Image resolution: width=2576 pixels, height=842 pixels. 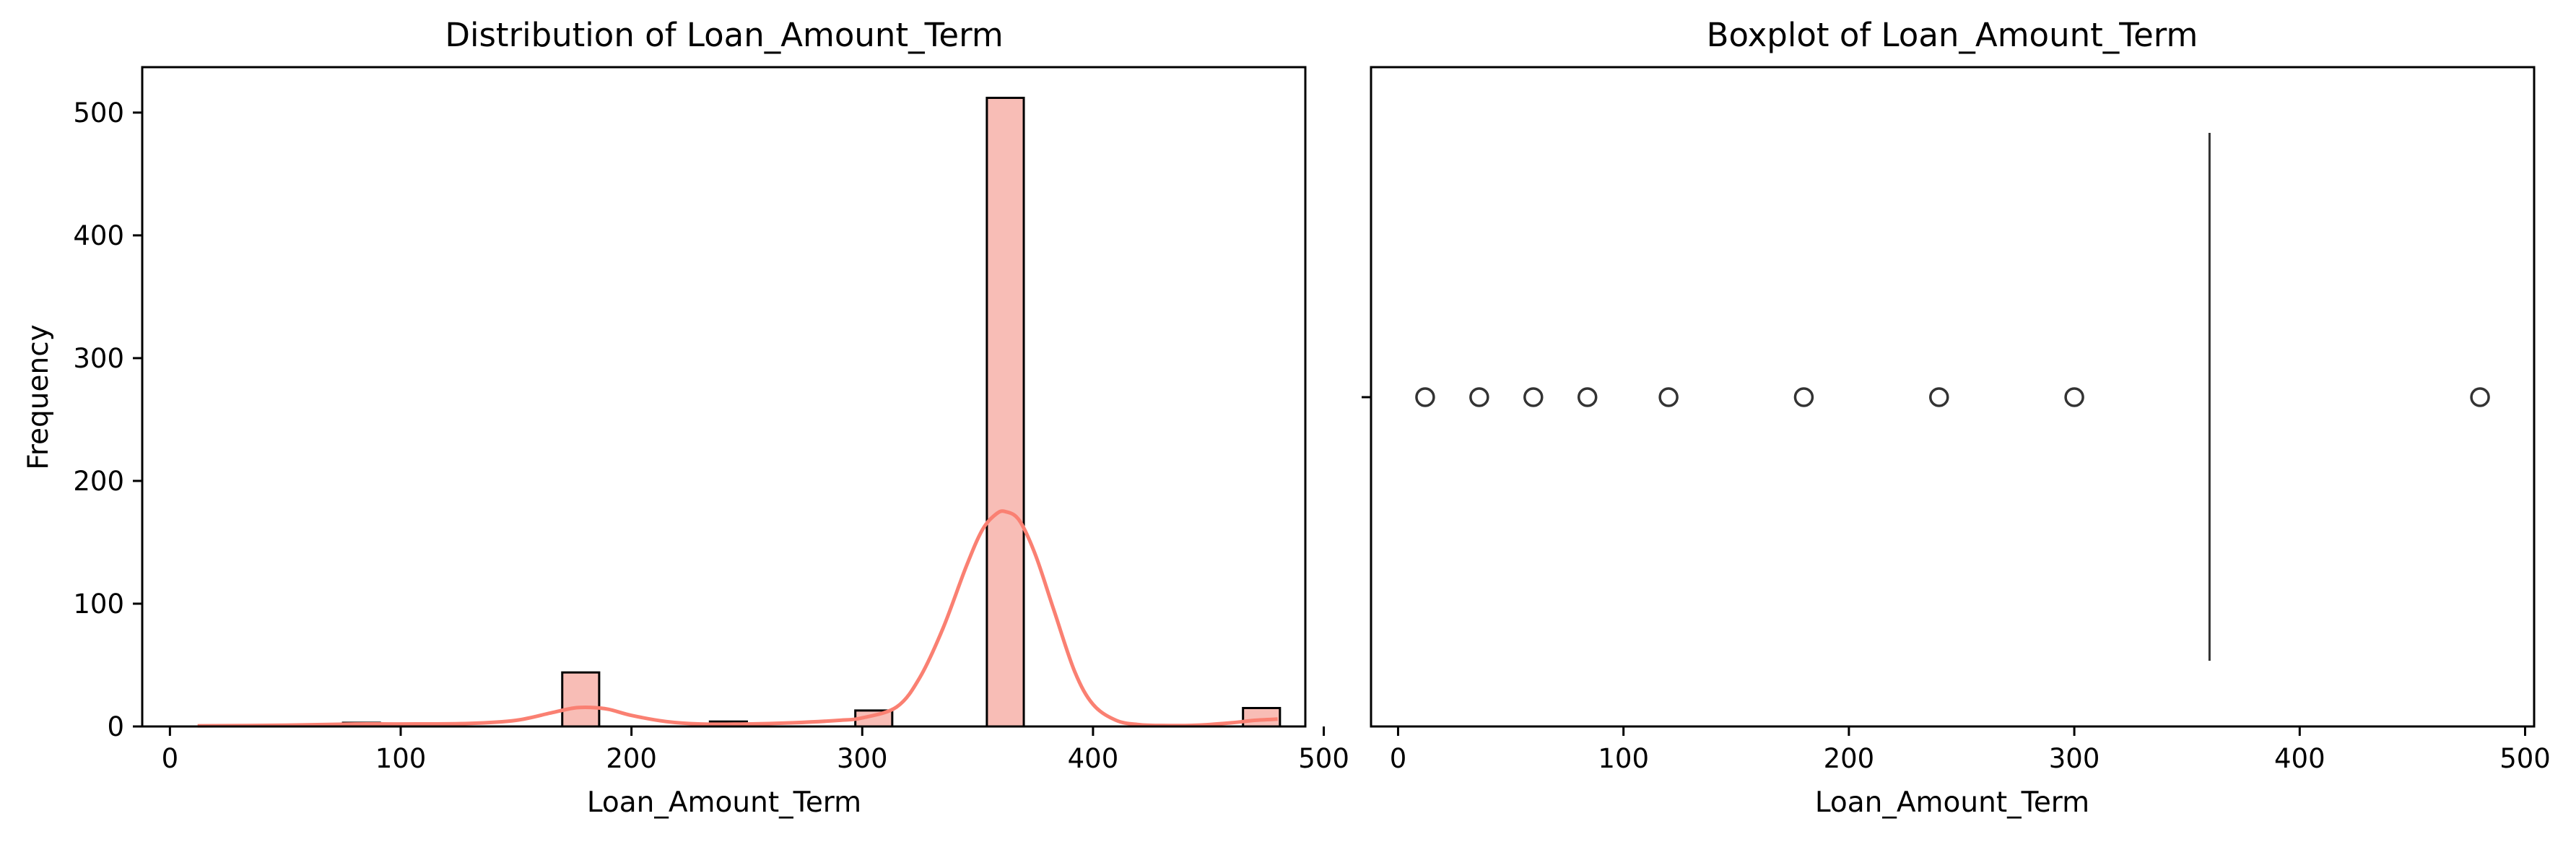 What do you see at coordinates (1952, 802) in the screenshot?
I see `boxplot-x-axis-label: Loan_Amount_Term` at bounding box center [1952, 802].